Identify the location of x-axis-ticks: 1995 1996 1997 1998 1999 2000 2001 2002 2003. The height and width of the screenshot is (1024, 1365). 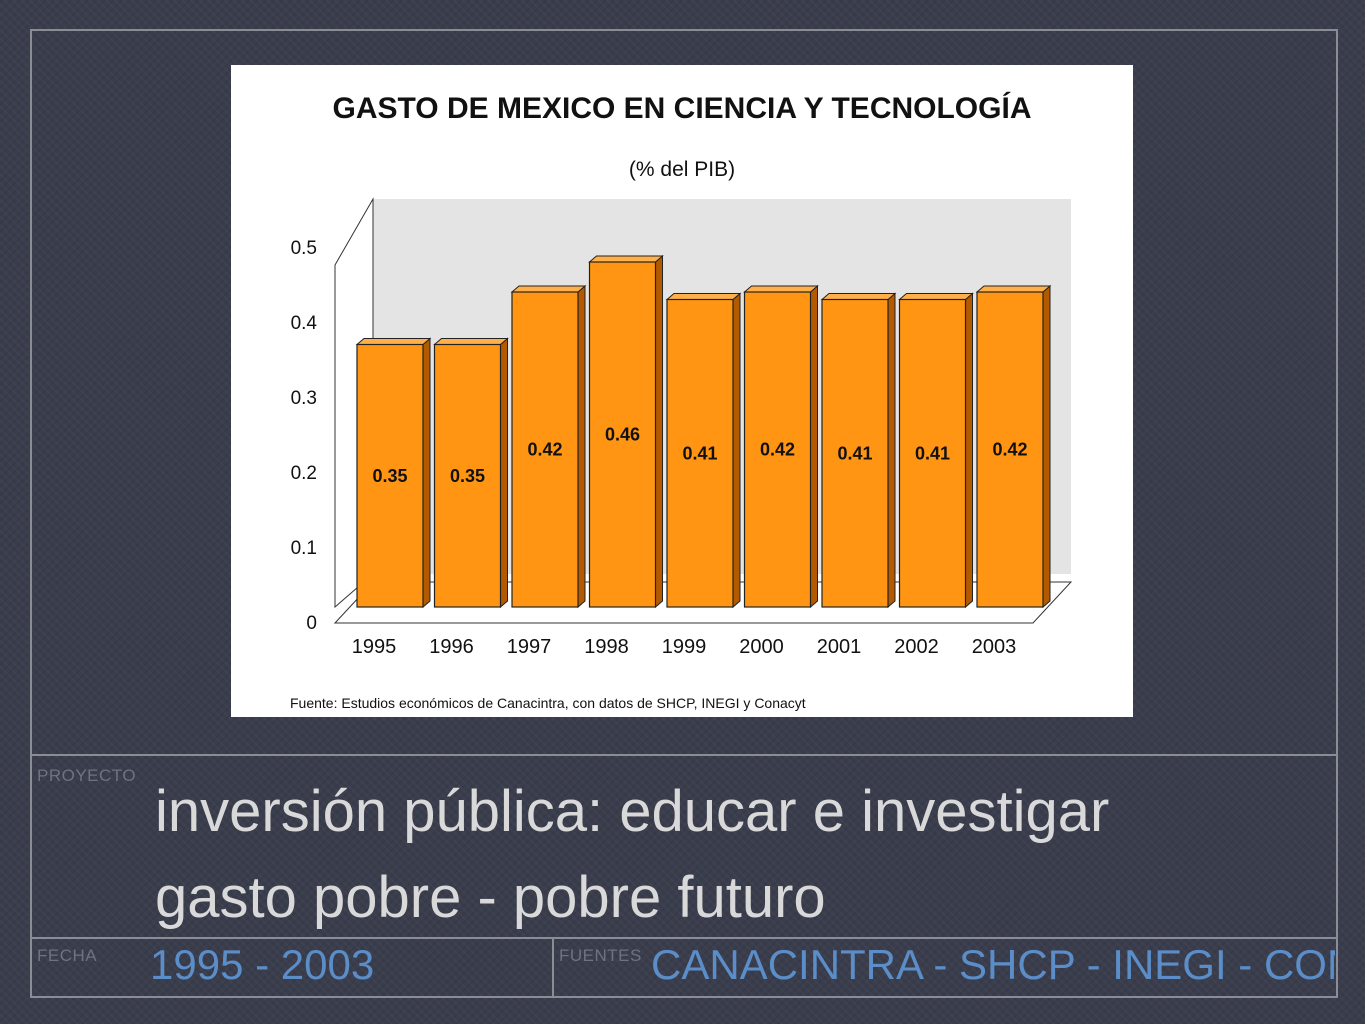
(684, 647).